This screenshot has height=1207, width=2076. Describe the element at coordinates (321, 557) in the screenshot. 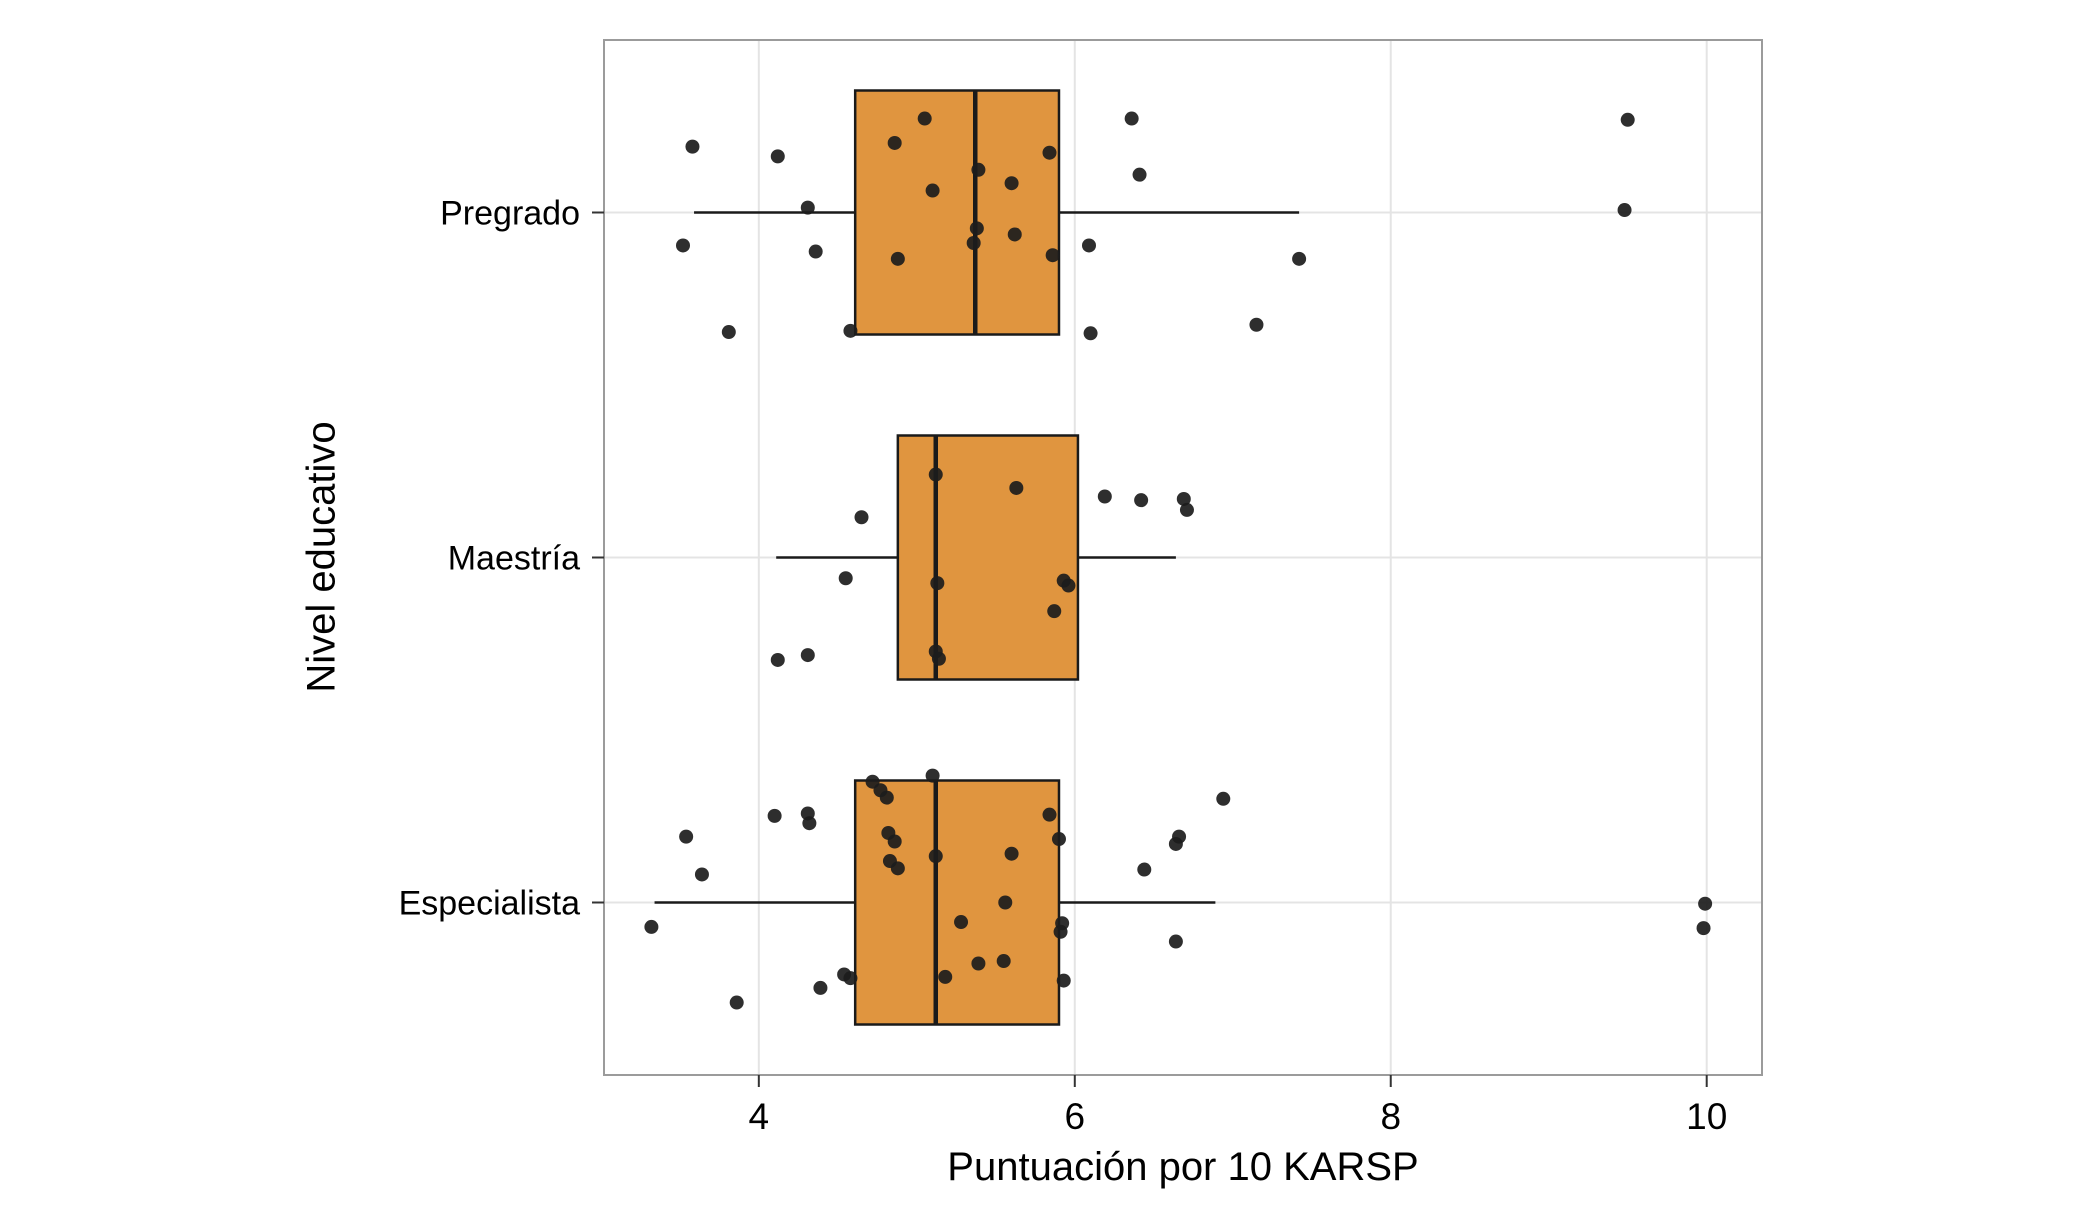

I see `y-axis-title: Nivel educativo` at that location.